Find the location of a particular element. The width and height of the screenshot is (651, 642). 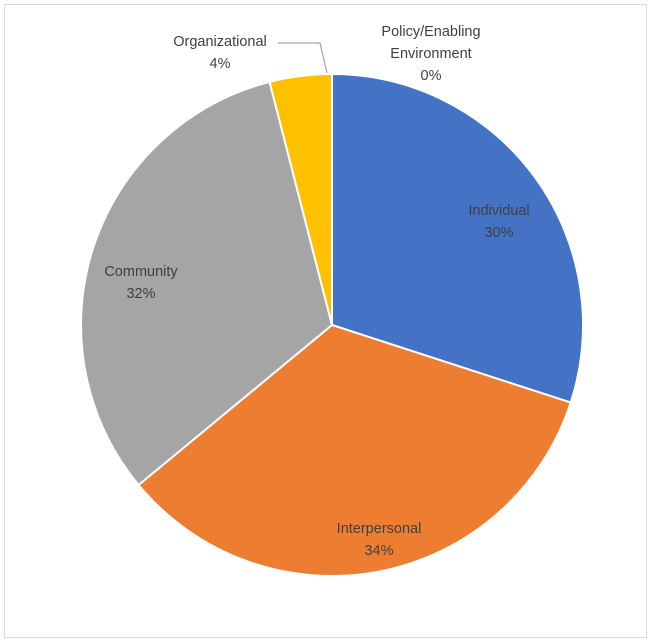

label-interpersonal: Interpersonal 34% is located at coordinates (379, 540).